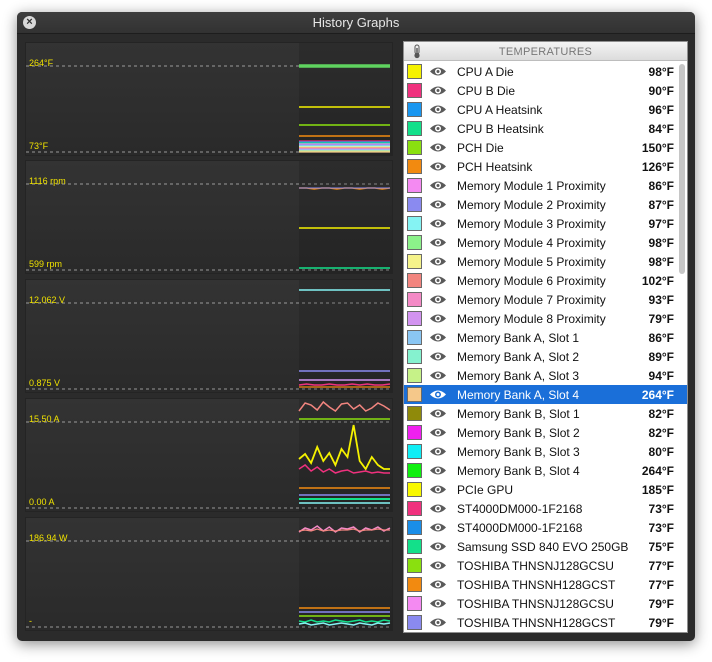 This screenshot has height=662, width=712. I want to click on sensor-row: CPU A Heatsink 96°F, so click(545, 109).